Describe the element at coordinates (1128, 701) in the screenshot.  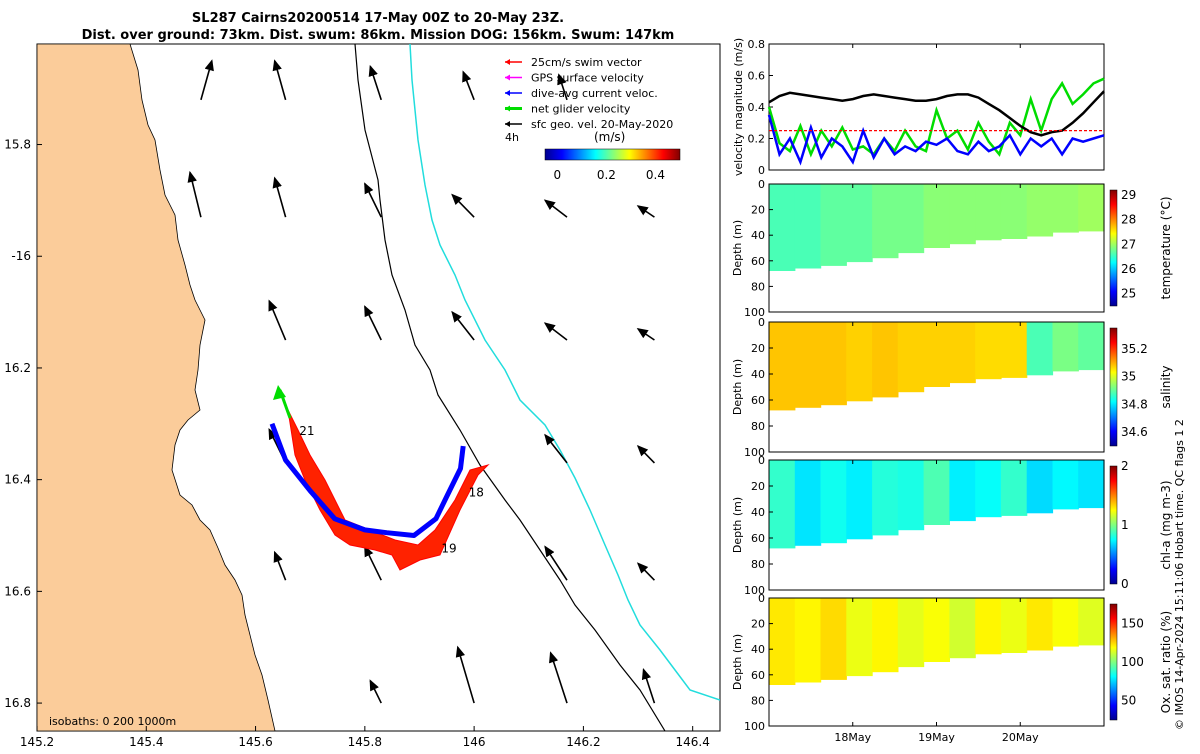
I see `colorbar-tick-label: 50` at that location.